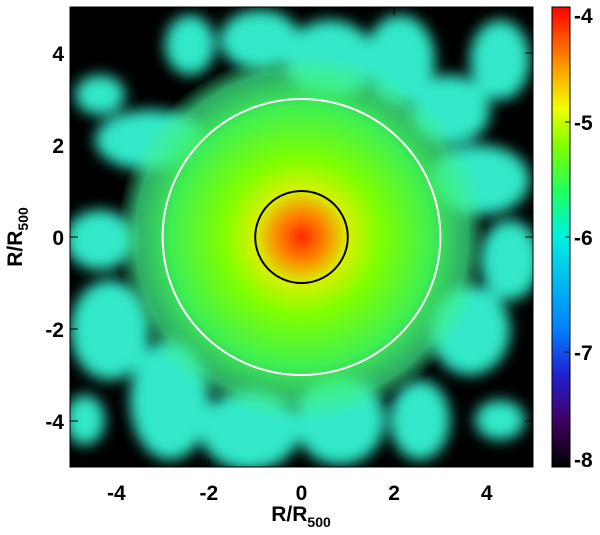 Image resolution: width=600 pixels, height=535 pixels. What do you see at coordinates (583, 123) in the screenshot?
I see `colorbar-tick-label: -5` at bounding box center [583, 123].